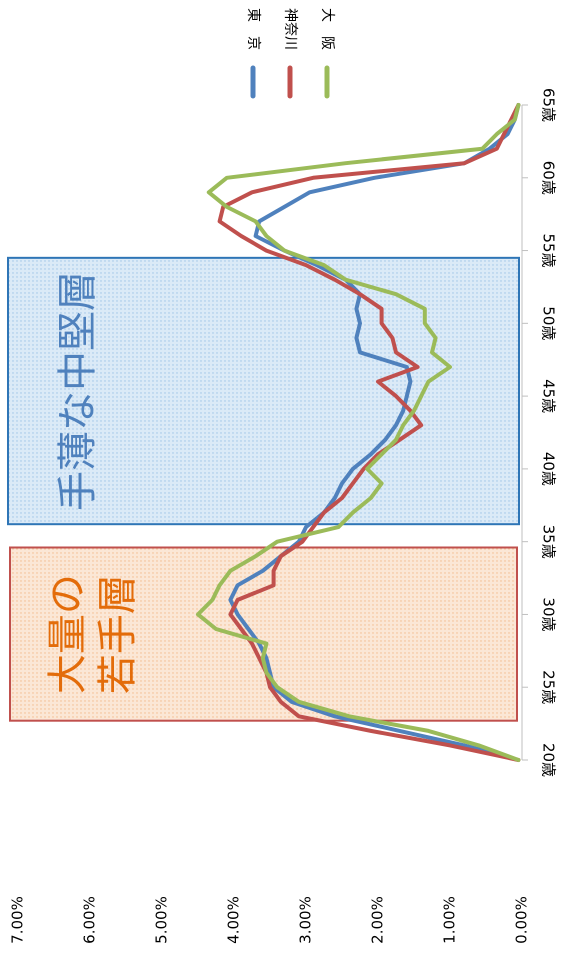  What do you see at coordinates (549, 687) in the screenshot?
I see `x-tick-label: 25歳` at bounding box center [549, 687].